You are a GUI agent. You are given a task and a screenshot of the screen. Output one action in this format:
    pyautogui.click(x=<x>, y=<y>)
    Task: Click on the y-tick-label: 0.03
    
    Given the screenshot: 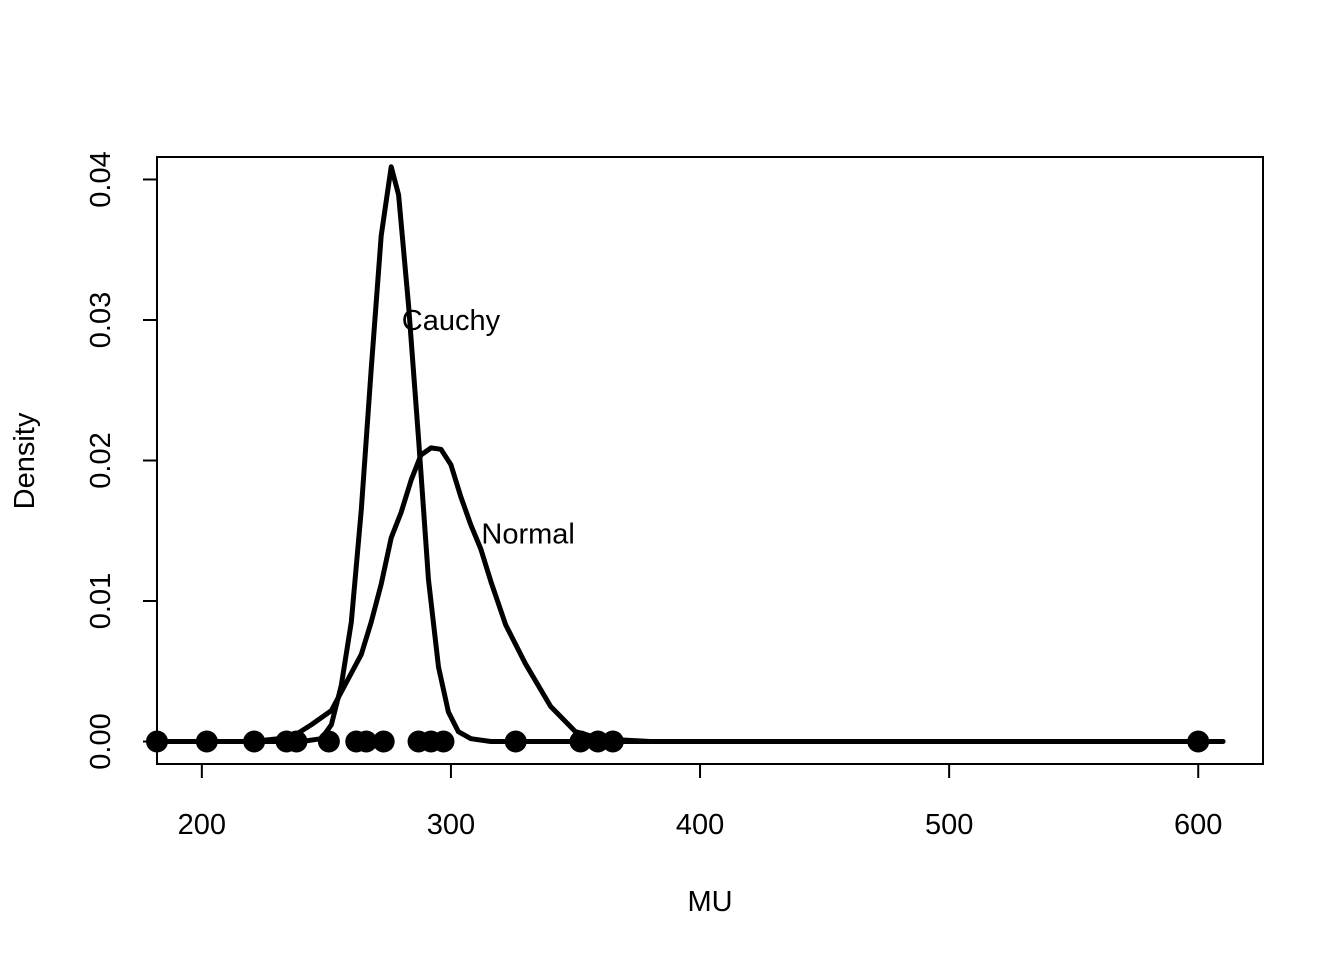 What is the action you would take?
    pyautogui.click(x=101, y=320)
    